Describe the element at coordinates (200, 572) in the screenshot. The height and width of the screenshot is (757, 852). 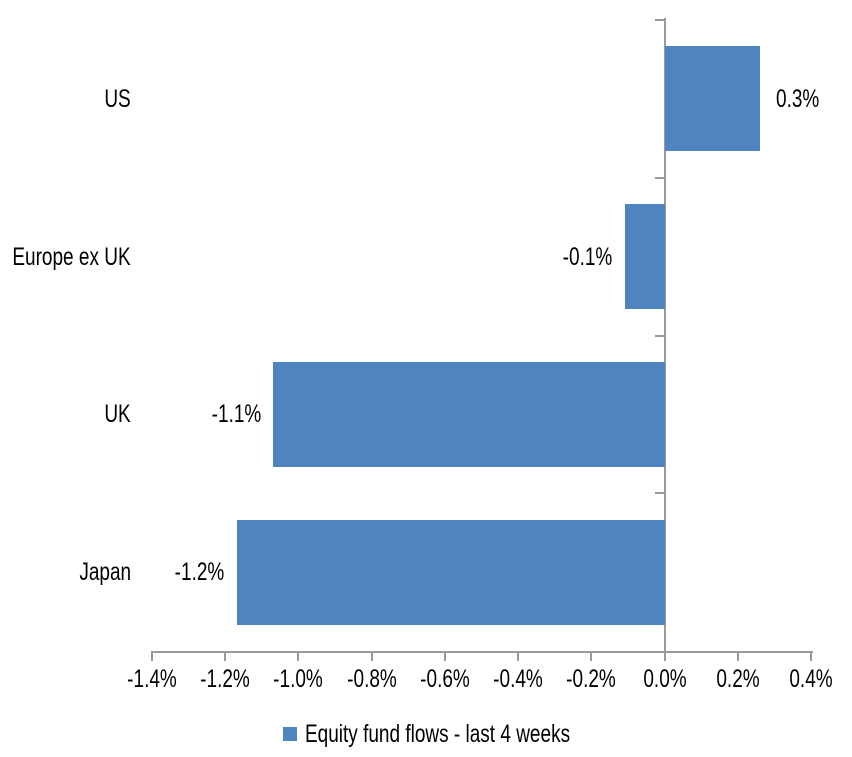
I see `data-label-japan: -1.2%` at that location.